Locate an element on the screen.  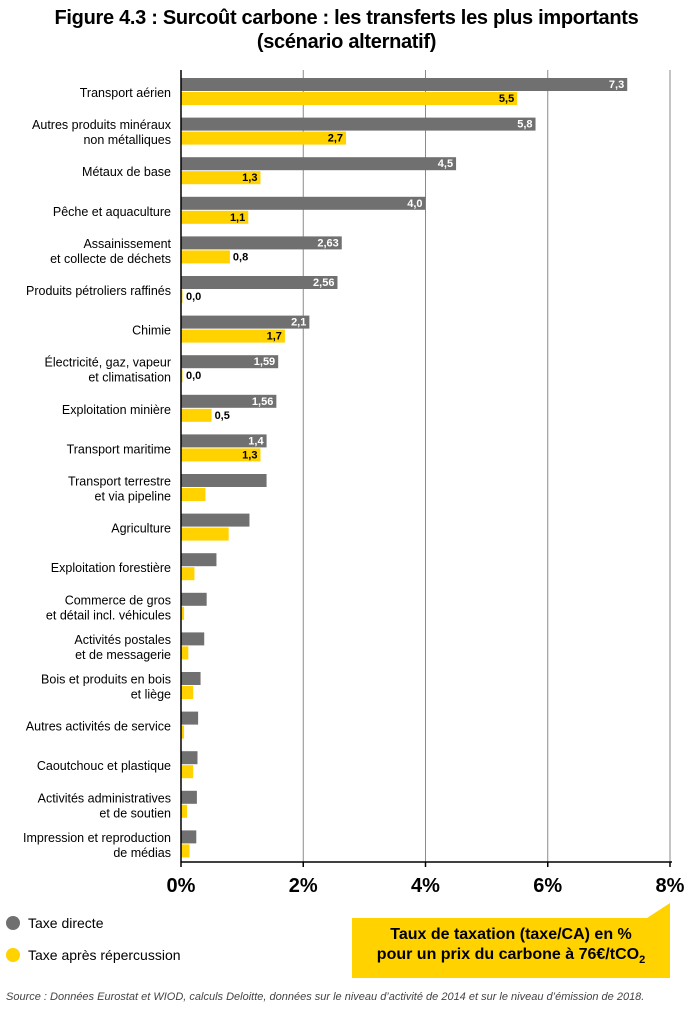
x-tick-label: 4% is located at coordinates (425, 886).